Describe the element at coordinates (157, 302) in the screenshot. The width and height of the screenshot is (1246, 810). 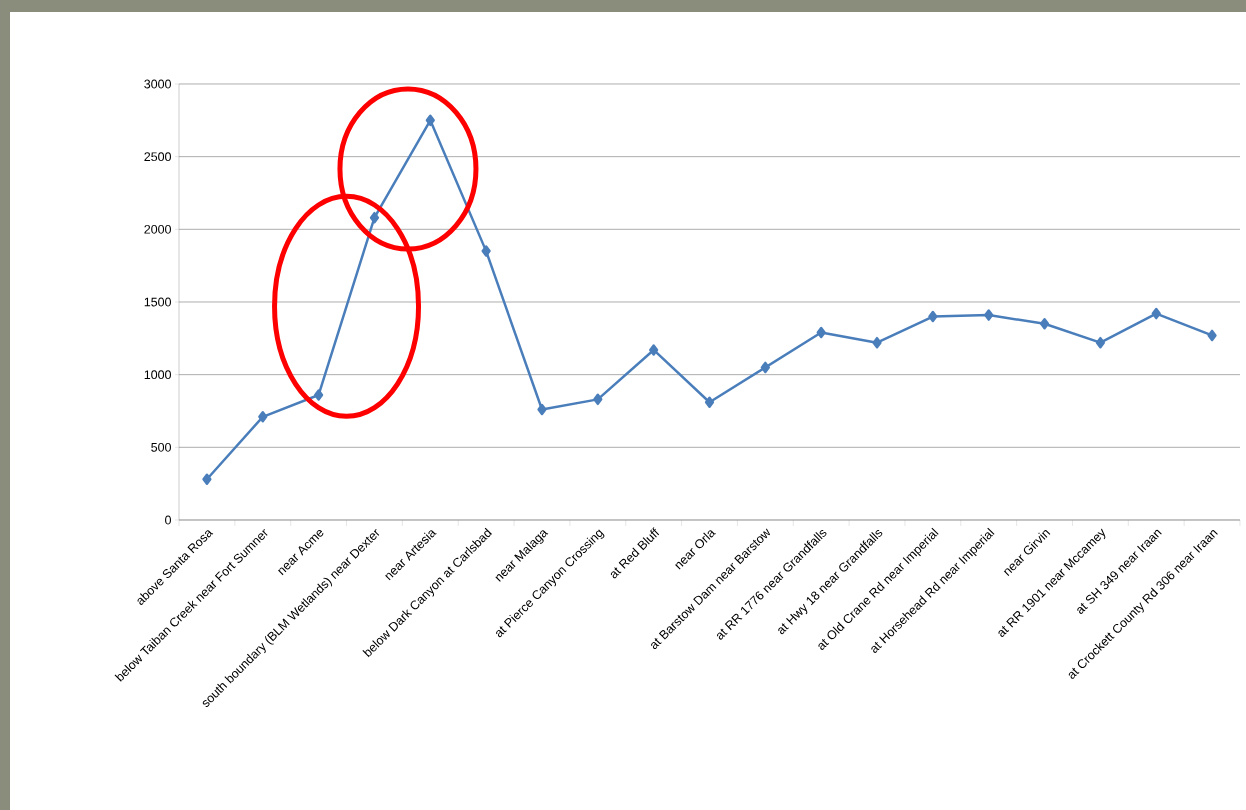
I see `y-tick-label: 1500` at that location.